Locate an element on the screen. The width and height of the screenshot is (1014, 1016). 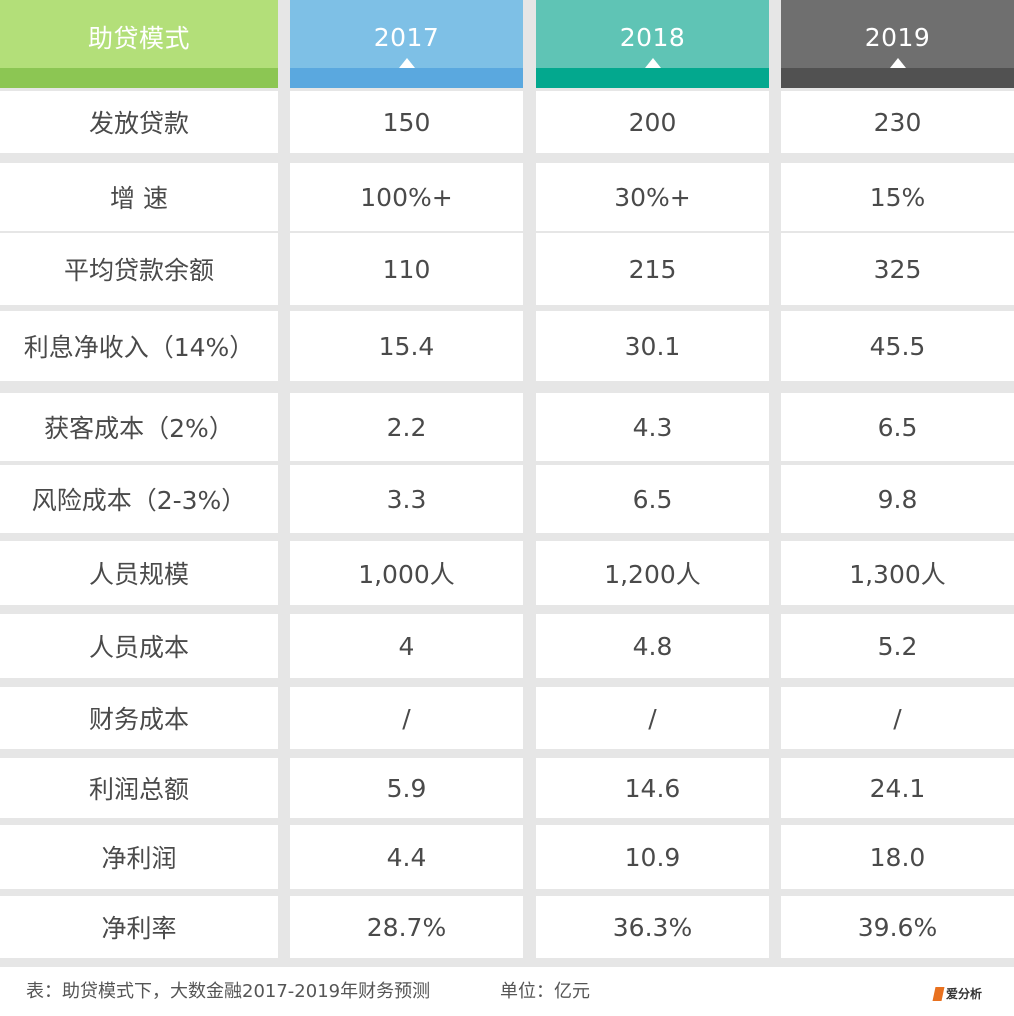
value-cell-2019: 39.6% is located at coordinates (897, 927).